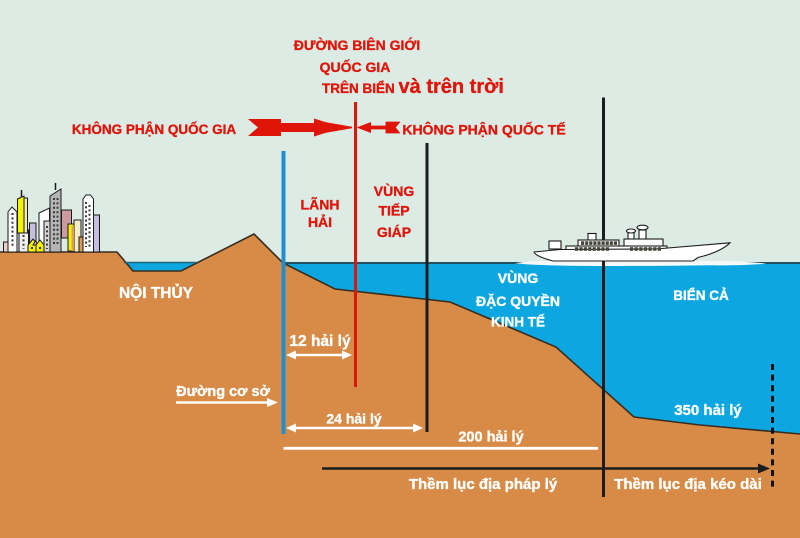  I want to click on svg-text: LÃNH, so click(320, 204).